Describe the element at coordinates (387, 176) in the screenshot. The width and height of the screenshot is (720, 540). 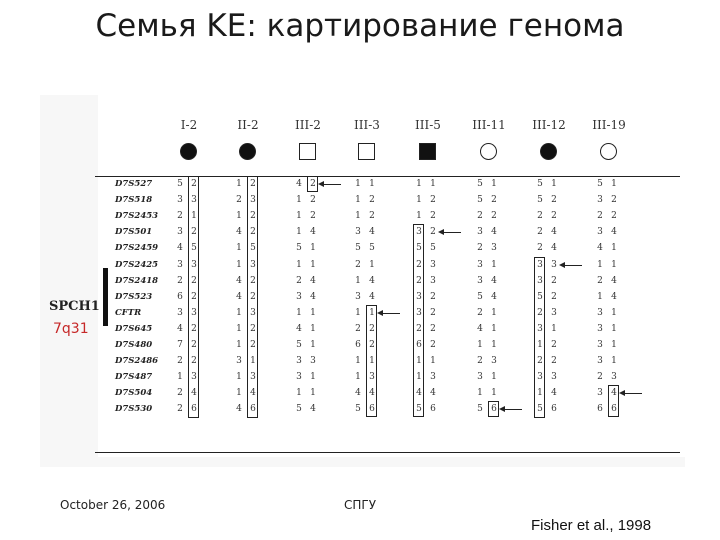
I see `figure-top-rule` at that location.